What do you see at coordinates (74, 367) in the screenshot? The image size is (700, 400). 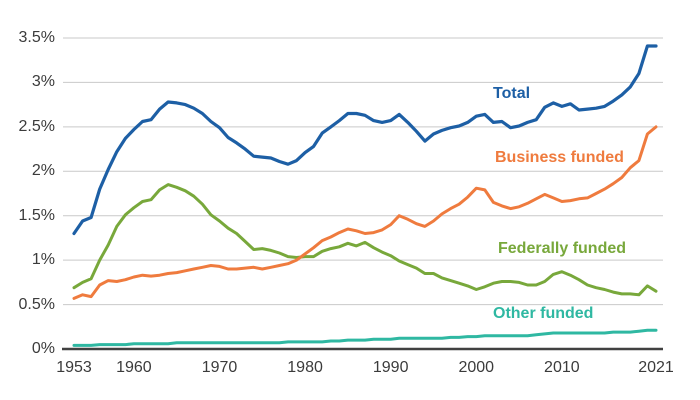 I see `x-axis-tick-label: 1953` at bounding box center [74, 367].